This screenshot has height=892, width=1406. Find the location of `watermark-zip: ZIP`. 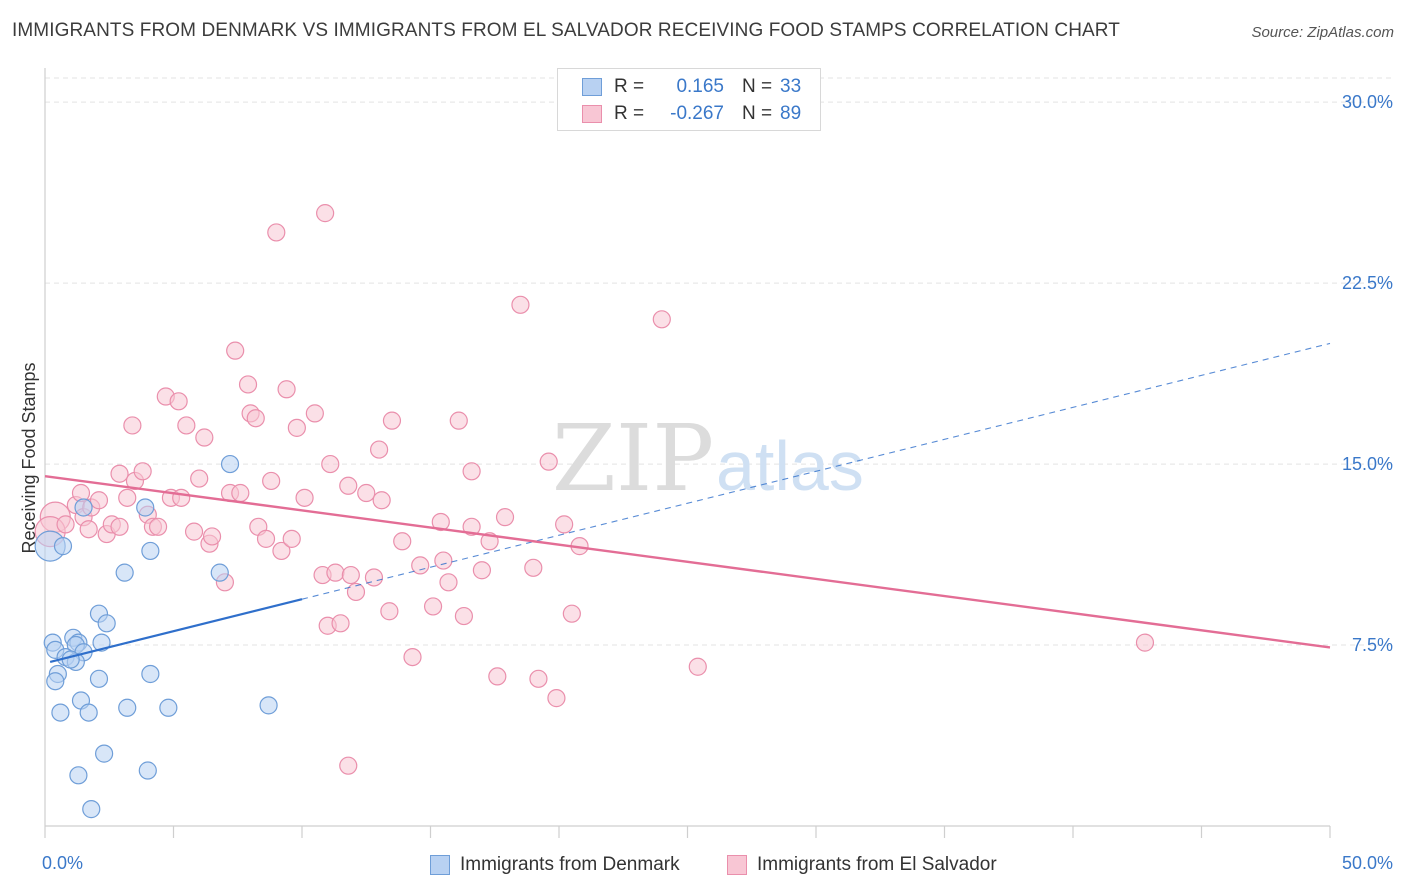

watermark-zip: ZIP is located at coordinates (633, 458).